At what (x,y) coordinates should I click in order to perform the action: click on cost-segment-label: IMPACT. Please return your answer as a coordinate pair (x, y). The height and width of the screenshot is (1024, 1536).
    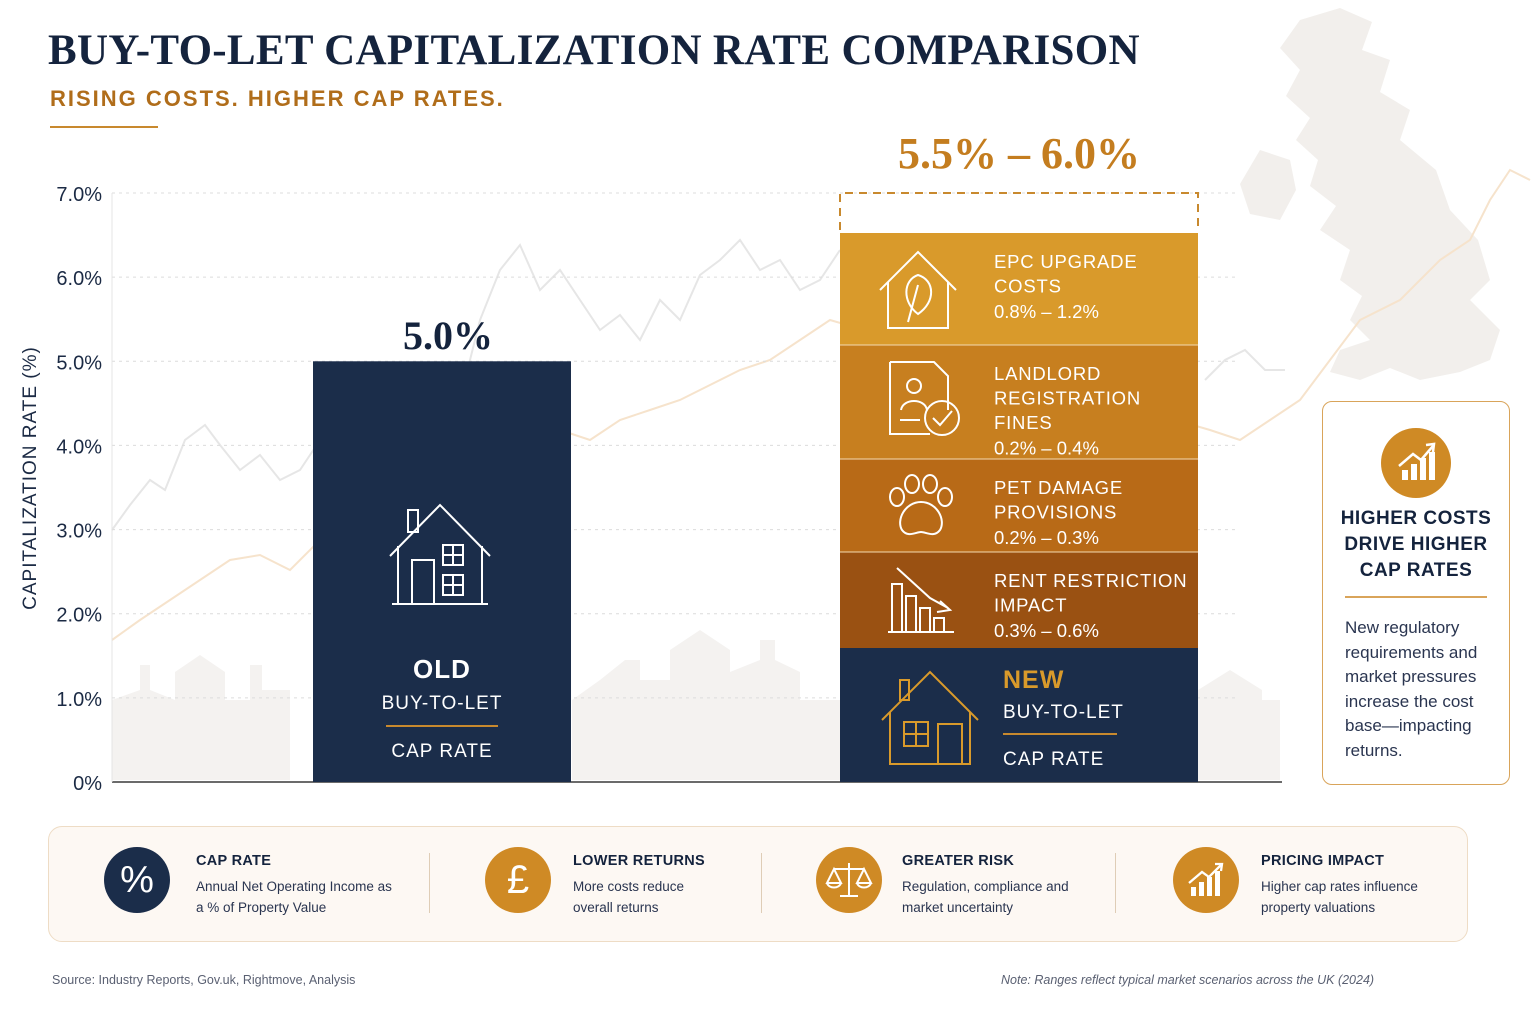
    Looking at the image, I should click on (1030, 605).